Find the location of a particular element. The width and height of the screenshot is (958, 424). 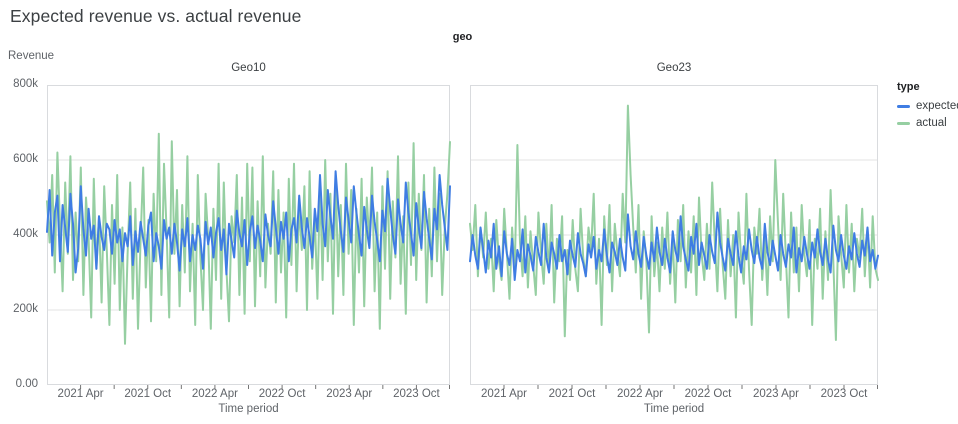

y-axis-title: Revenue is located at coordinates (31, 56).